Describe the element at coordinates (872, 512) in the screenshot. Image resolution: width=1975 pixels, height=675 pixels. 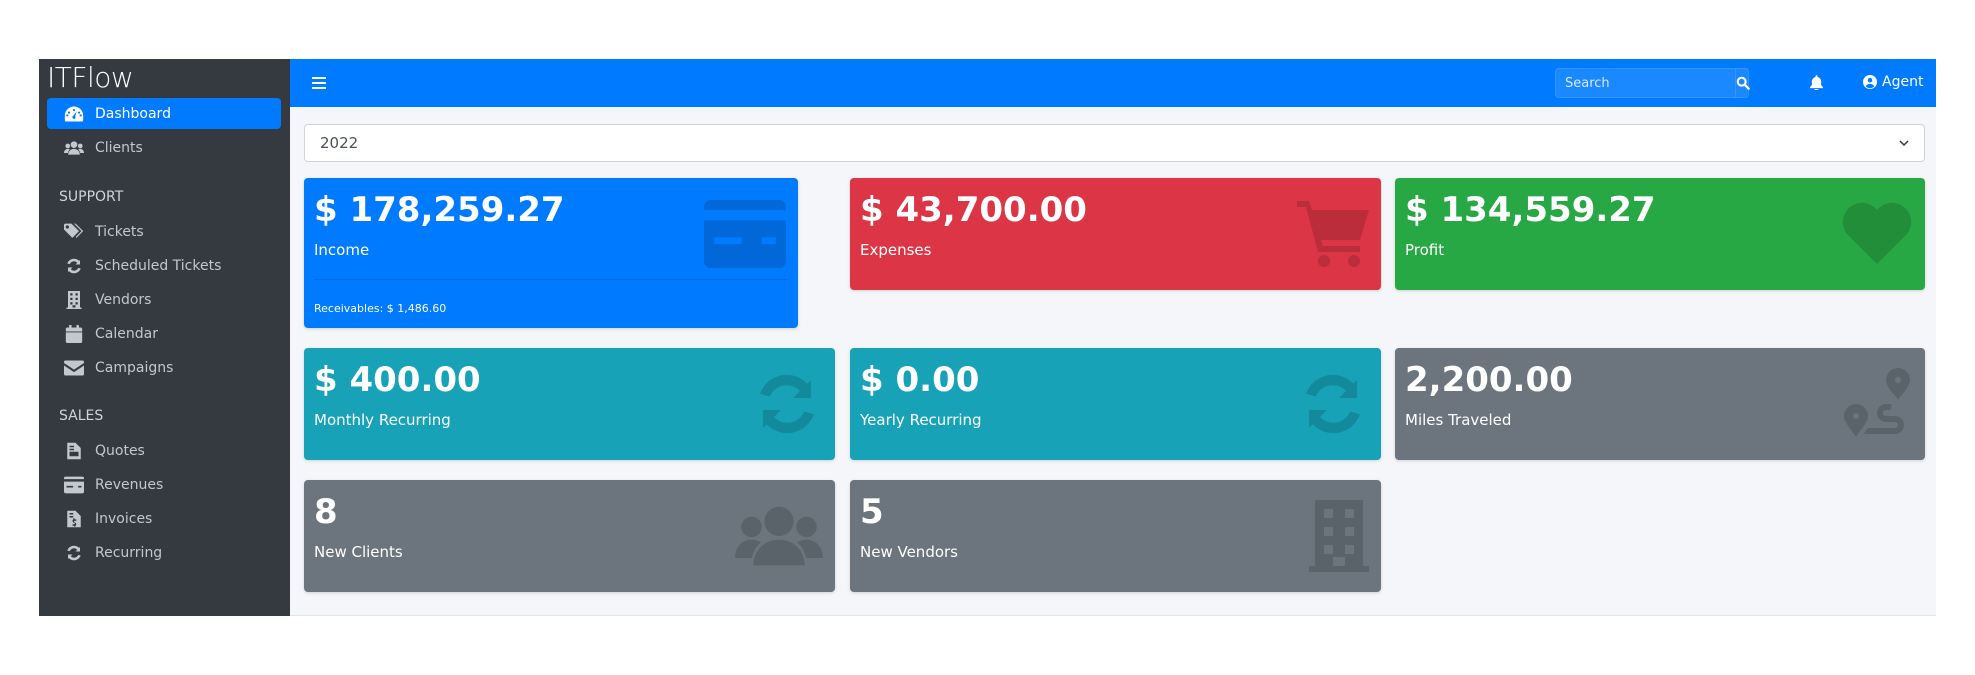
I see `card-value: 5` at that location.